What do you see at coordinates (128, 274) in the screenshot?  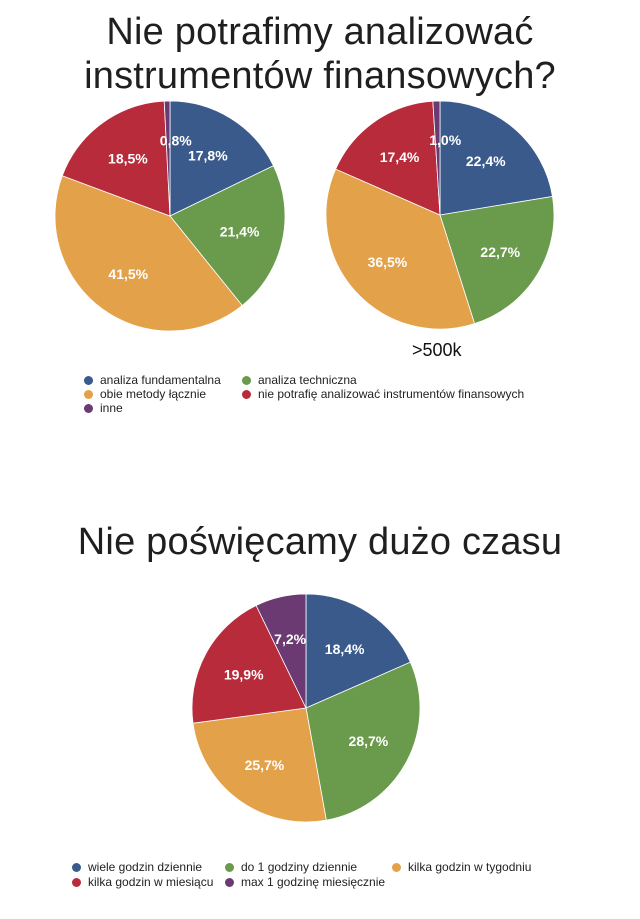 I see `pie1-value-label-3: 41,5%` at bounding box center [128, 274].